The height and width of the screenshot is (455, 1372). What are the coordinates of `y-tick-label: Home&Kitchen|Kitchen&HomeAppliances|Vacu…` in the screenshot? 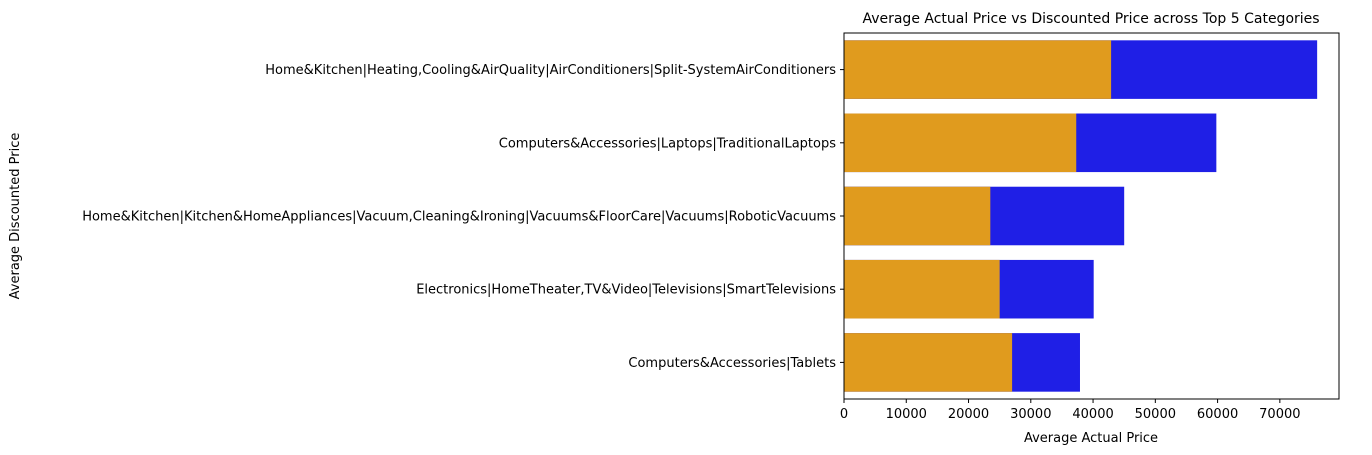 It's located at (459, 217).